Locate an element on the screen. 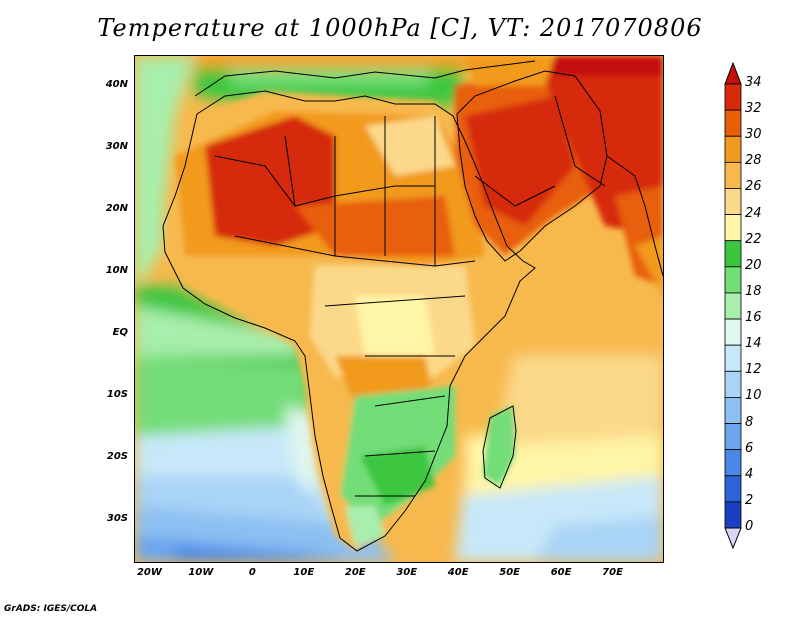 The image size is (800, 618). lon-tick-label: 20E is located at coordinates (355, 572).